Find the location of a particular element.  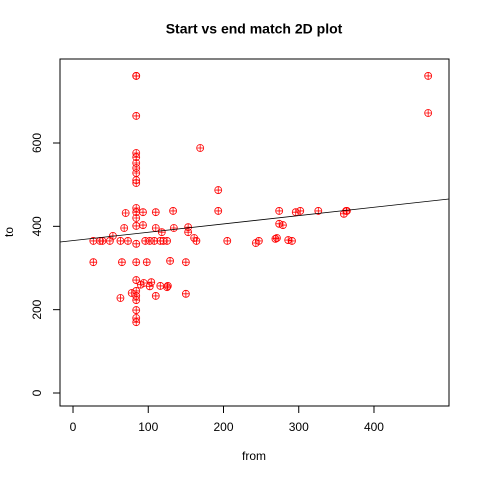

x-axis-label: from is located at coordinates (254, 456).